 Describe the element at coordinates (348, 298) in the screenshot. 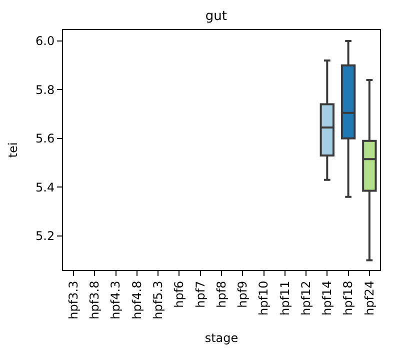

I see `x-tick-label: hpf18` at that location.